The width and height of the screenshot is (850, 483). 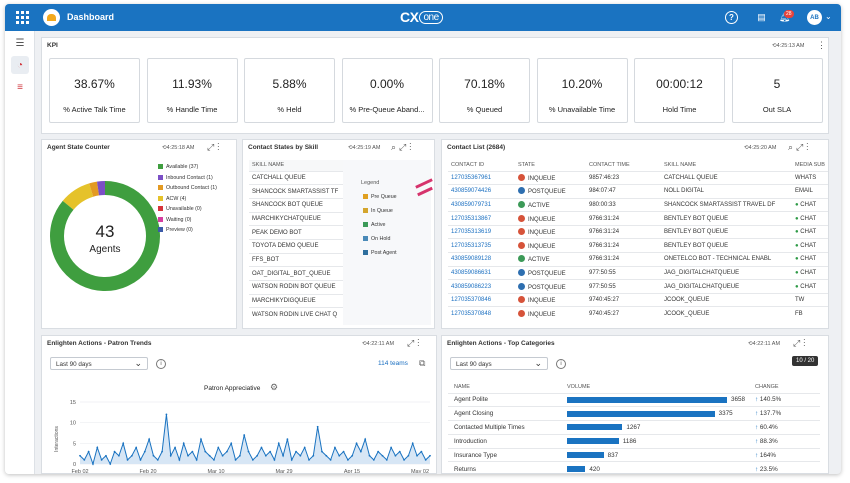 I want to click on kpi-tile: 38.67% % Active Talk Time, so click(x=94, y=90).